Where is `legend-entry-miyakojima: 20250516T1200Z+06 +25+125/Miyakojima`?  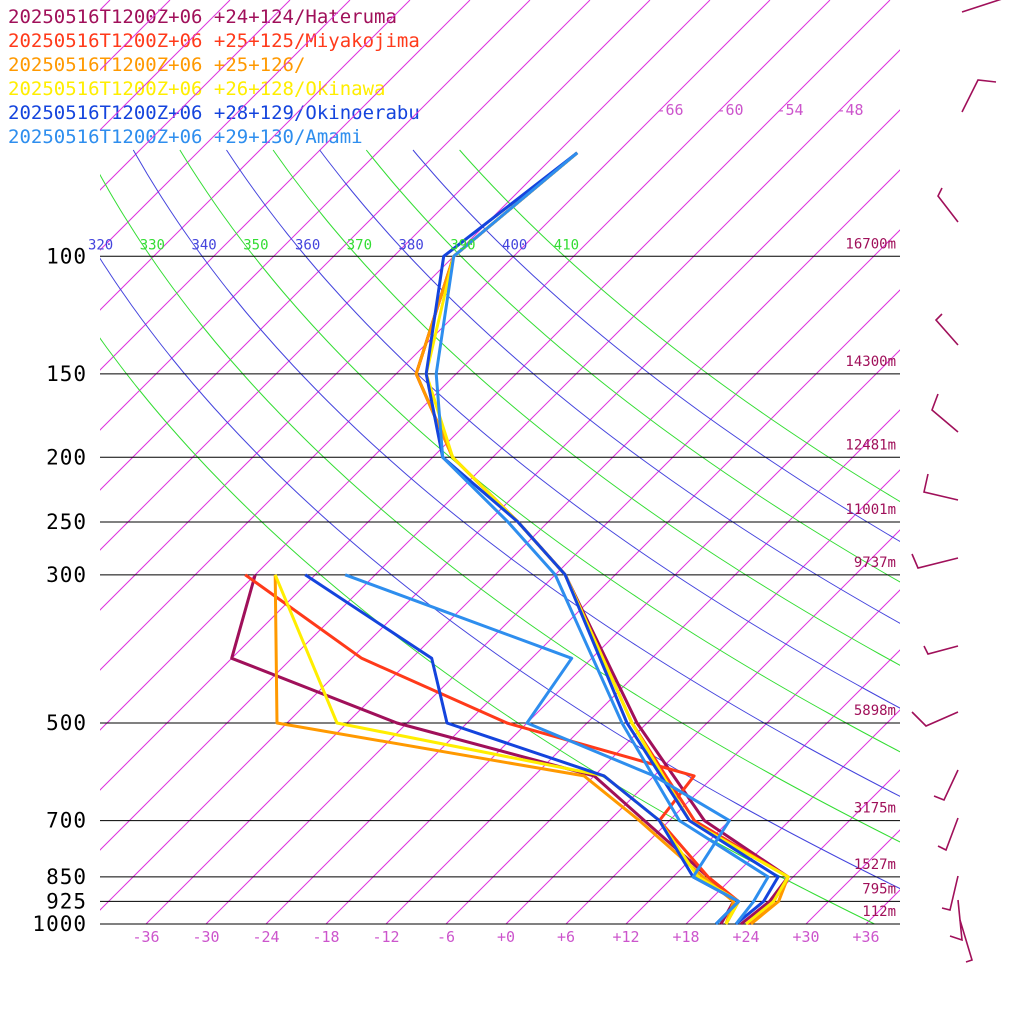
legend-entry-miyakojima: 20250516T1200Z+06 +25+125/Miyakojima is located at coordinates (214, 41).